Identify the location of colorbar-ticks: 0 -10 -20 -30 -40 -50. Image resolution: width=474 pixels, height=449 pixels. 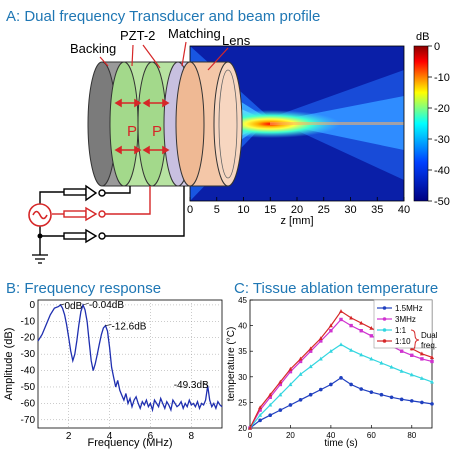
(439, 124).